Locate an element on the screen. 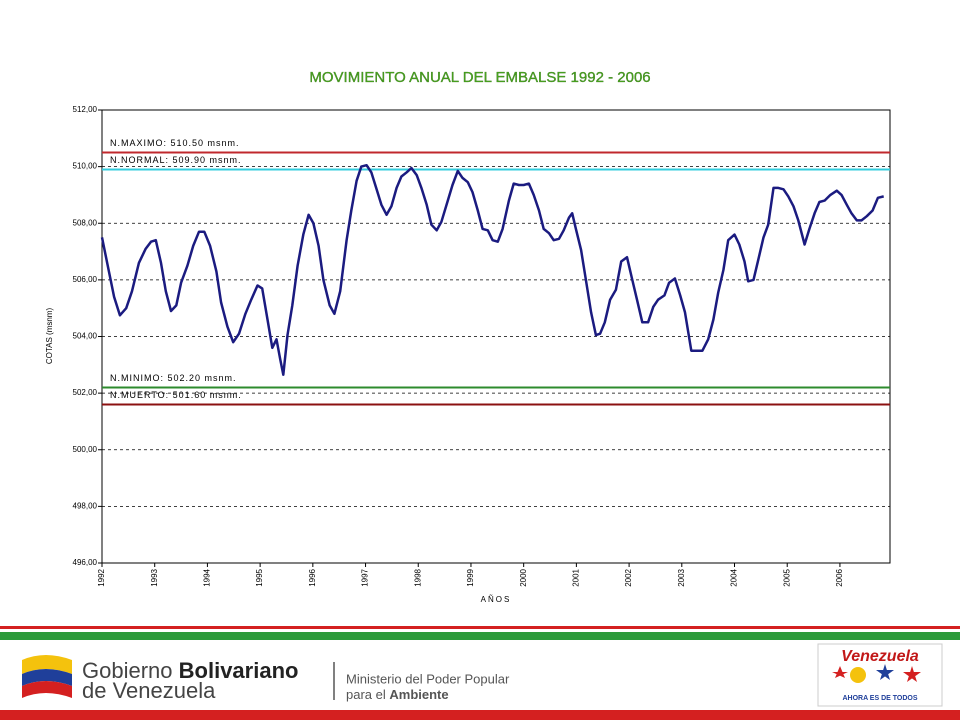 The image size is (960, 725). y-tick-label: 510,00 is located at coordinates (85, 166).